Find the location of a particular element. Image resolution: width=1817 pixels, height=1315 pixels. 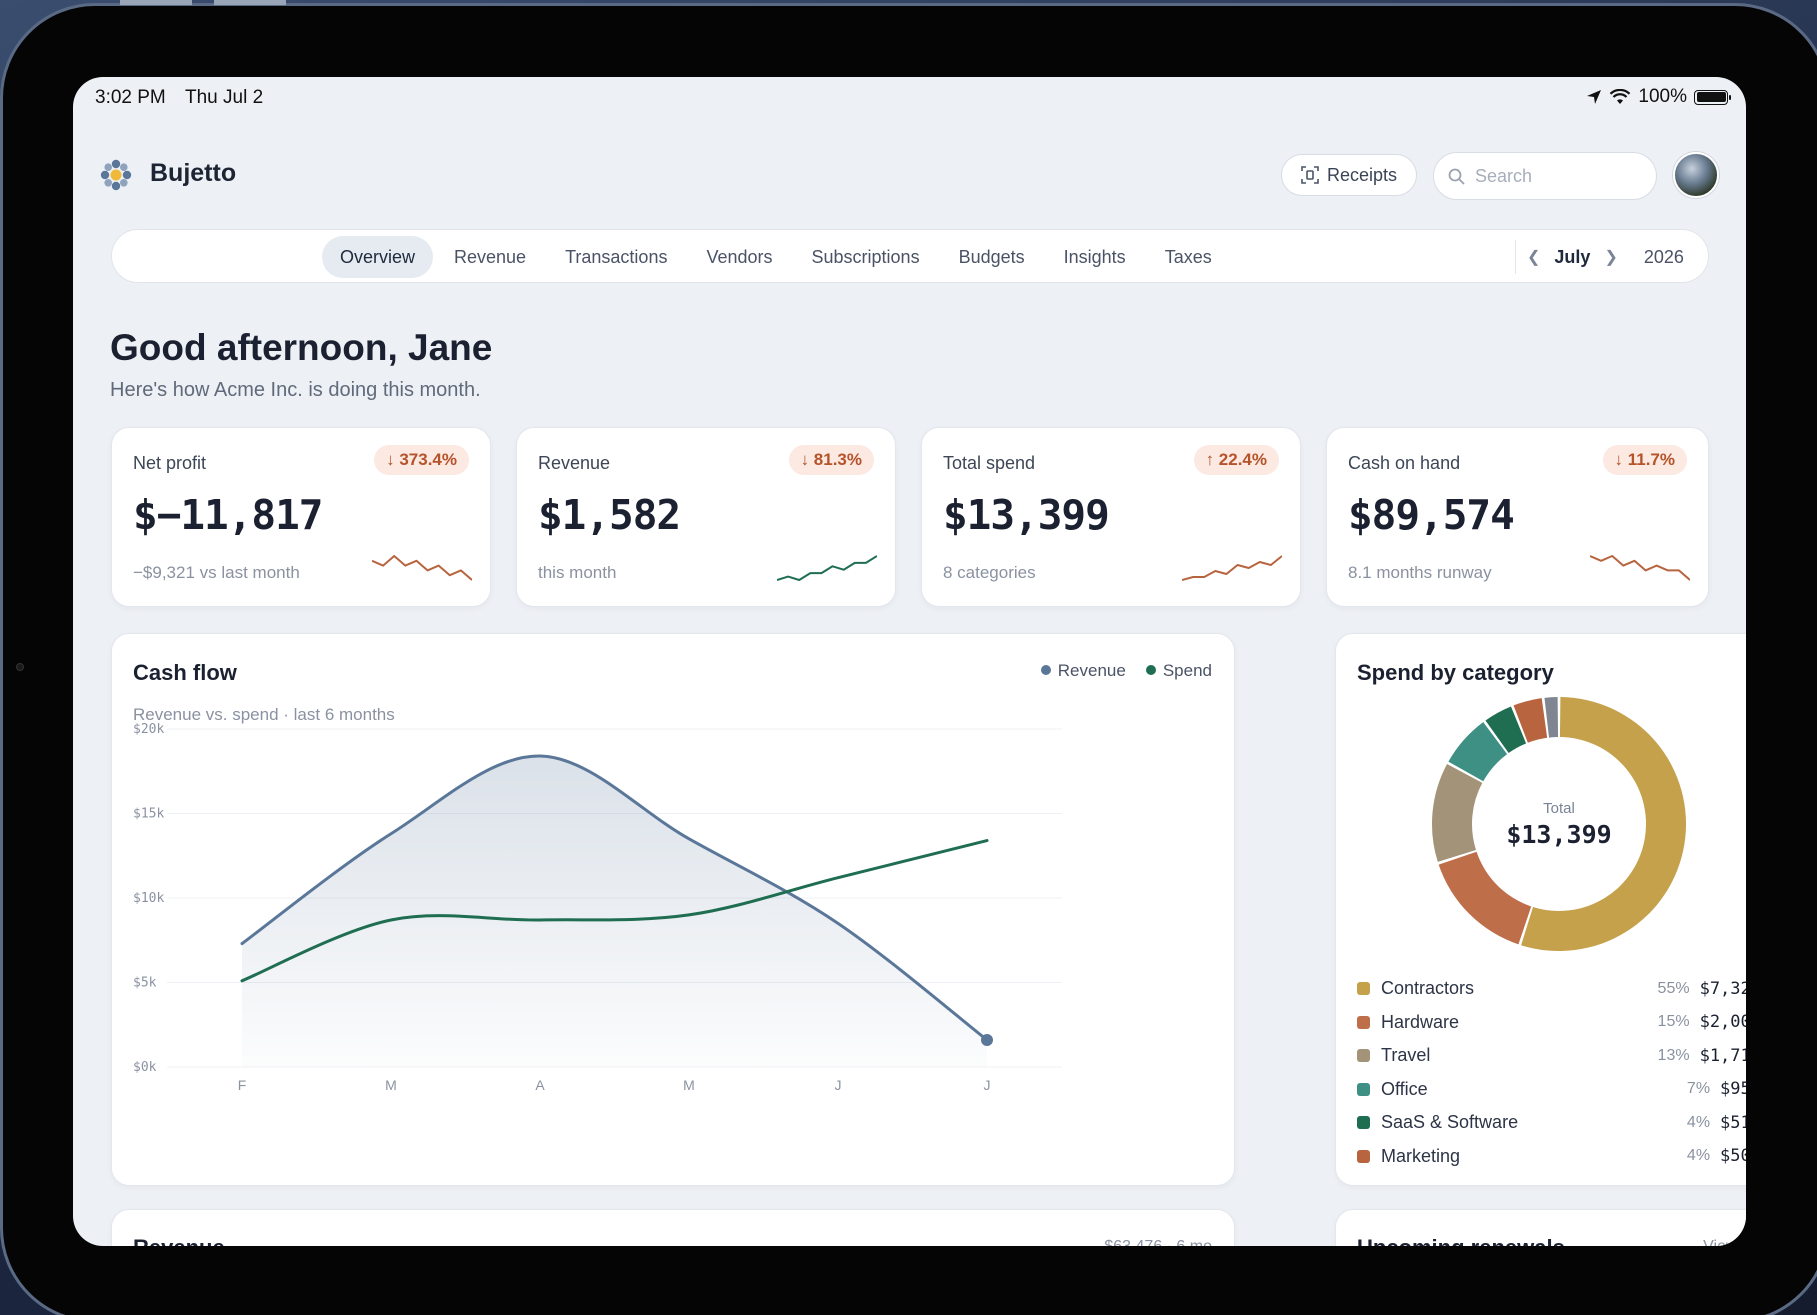

stat-footnote: this month is located at coordinates (577, 572).